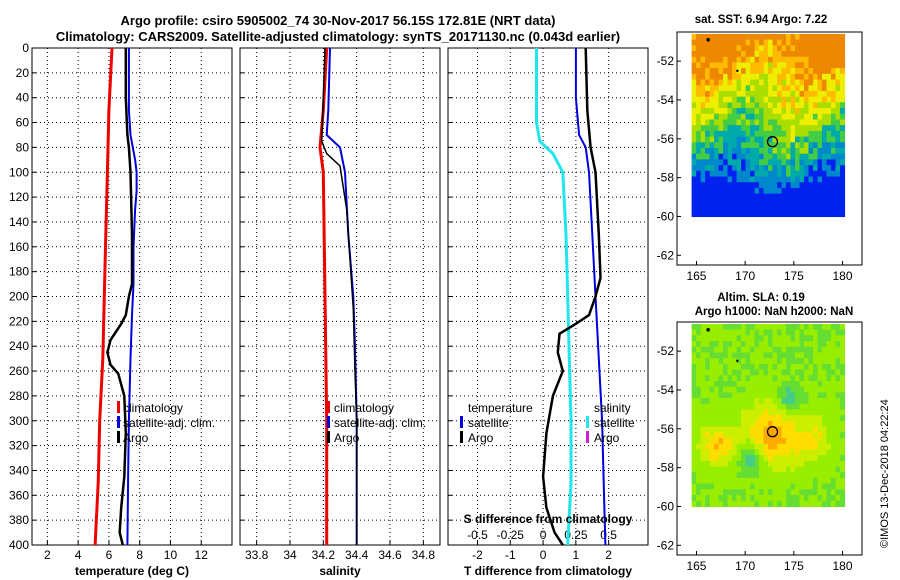 Image resolution: width=900 pixels, height=580 pixels. What do you see at coordinates (19, 247) in the screenshot?
I see `y-tick-label: 160` at bounding box center [19, 247].